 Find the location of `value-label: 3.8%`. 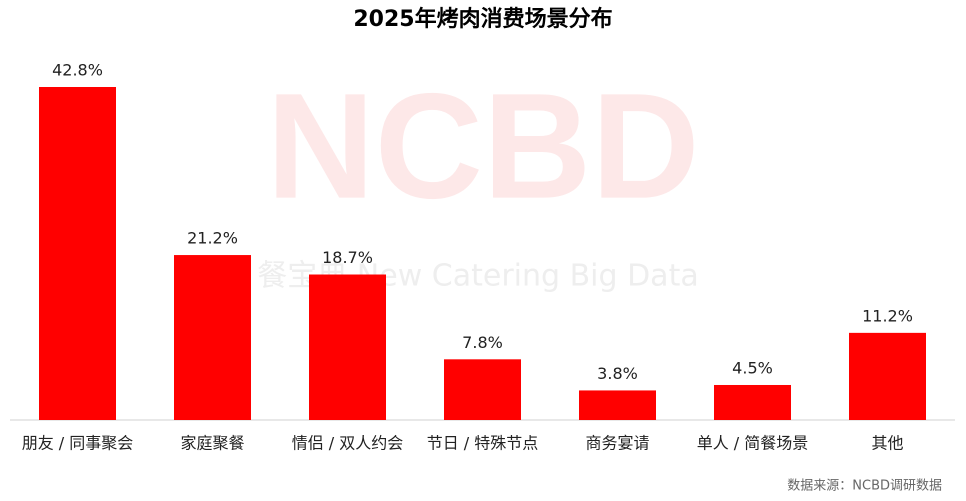

value-label: 3.8% is located at coordinates (617, 373).